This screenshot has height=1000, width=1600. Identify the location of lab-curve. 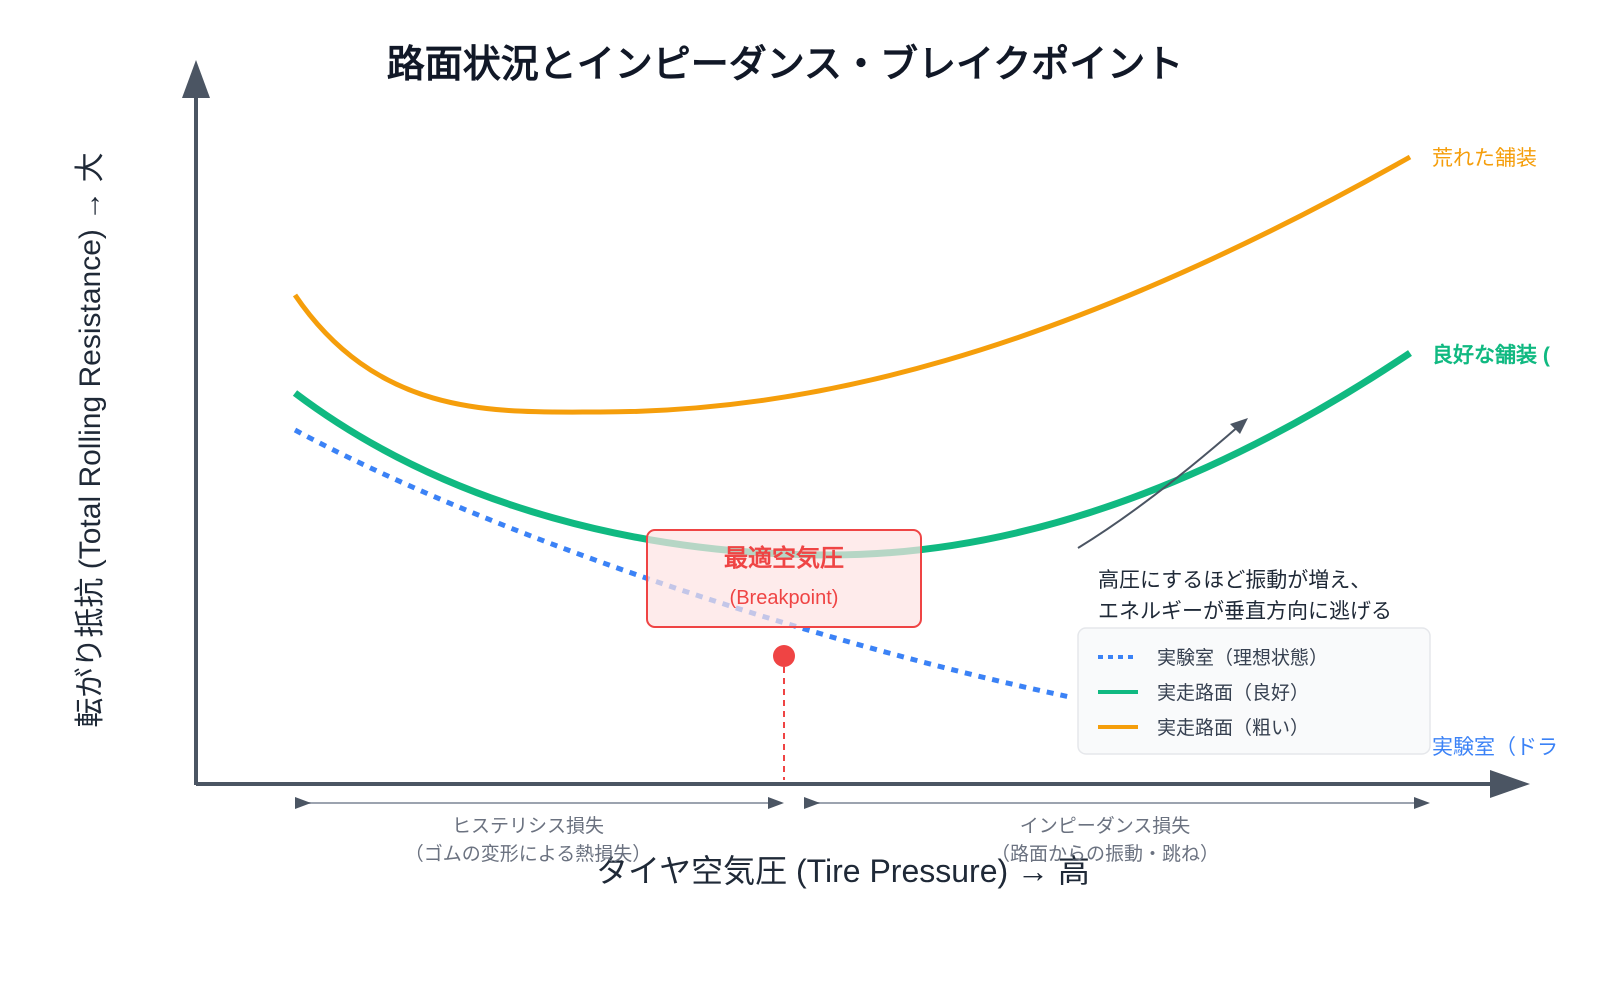
(682, 563).